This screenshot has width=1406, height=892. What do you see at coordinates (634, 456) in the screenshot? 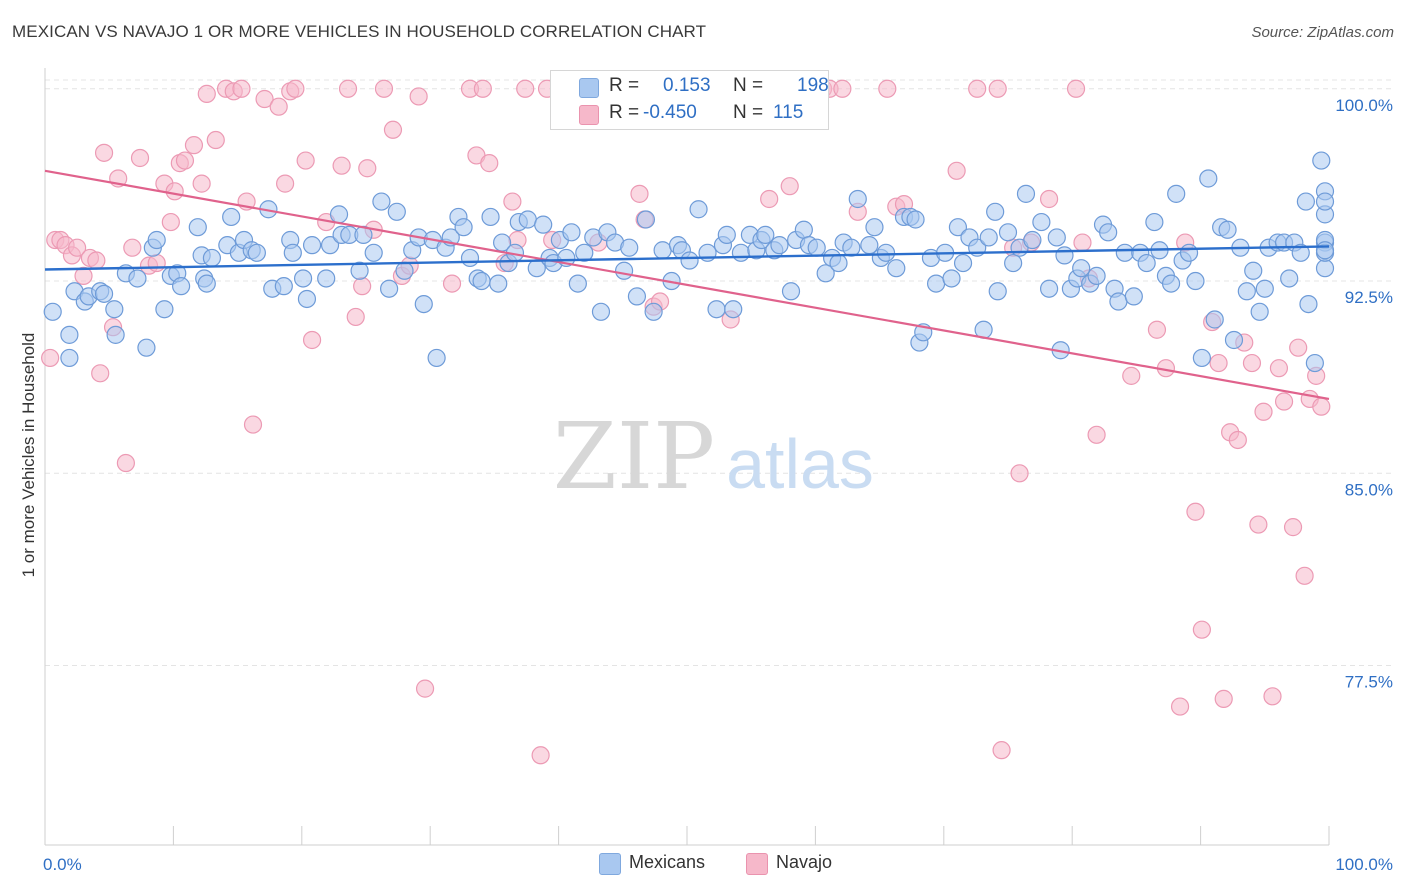
I see `watermark-zip: ZIP` at bounding box center [634, 456].